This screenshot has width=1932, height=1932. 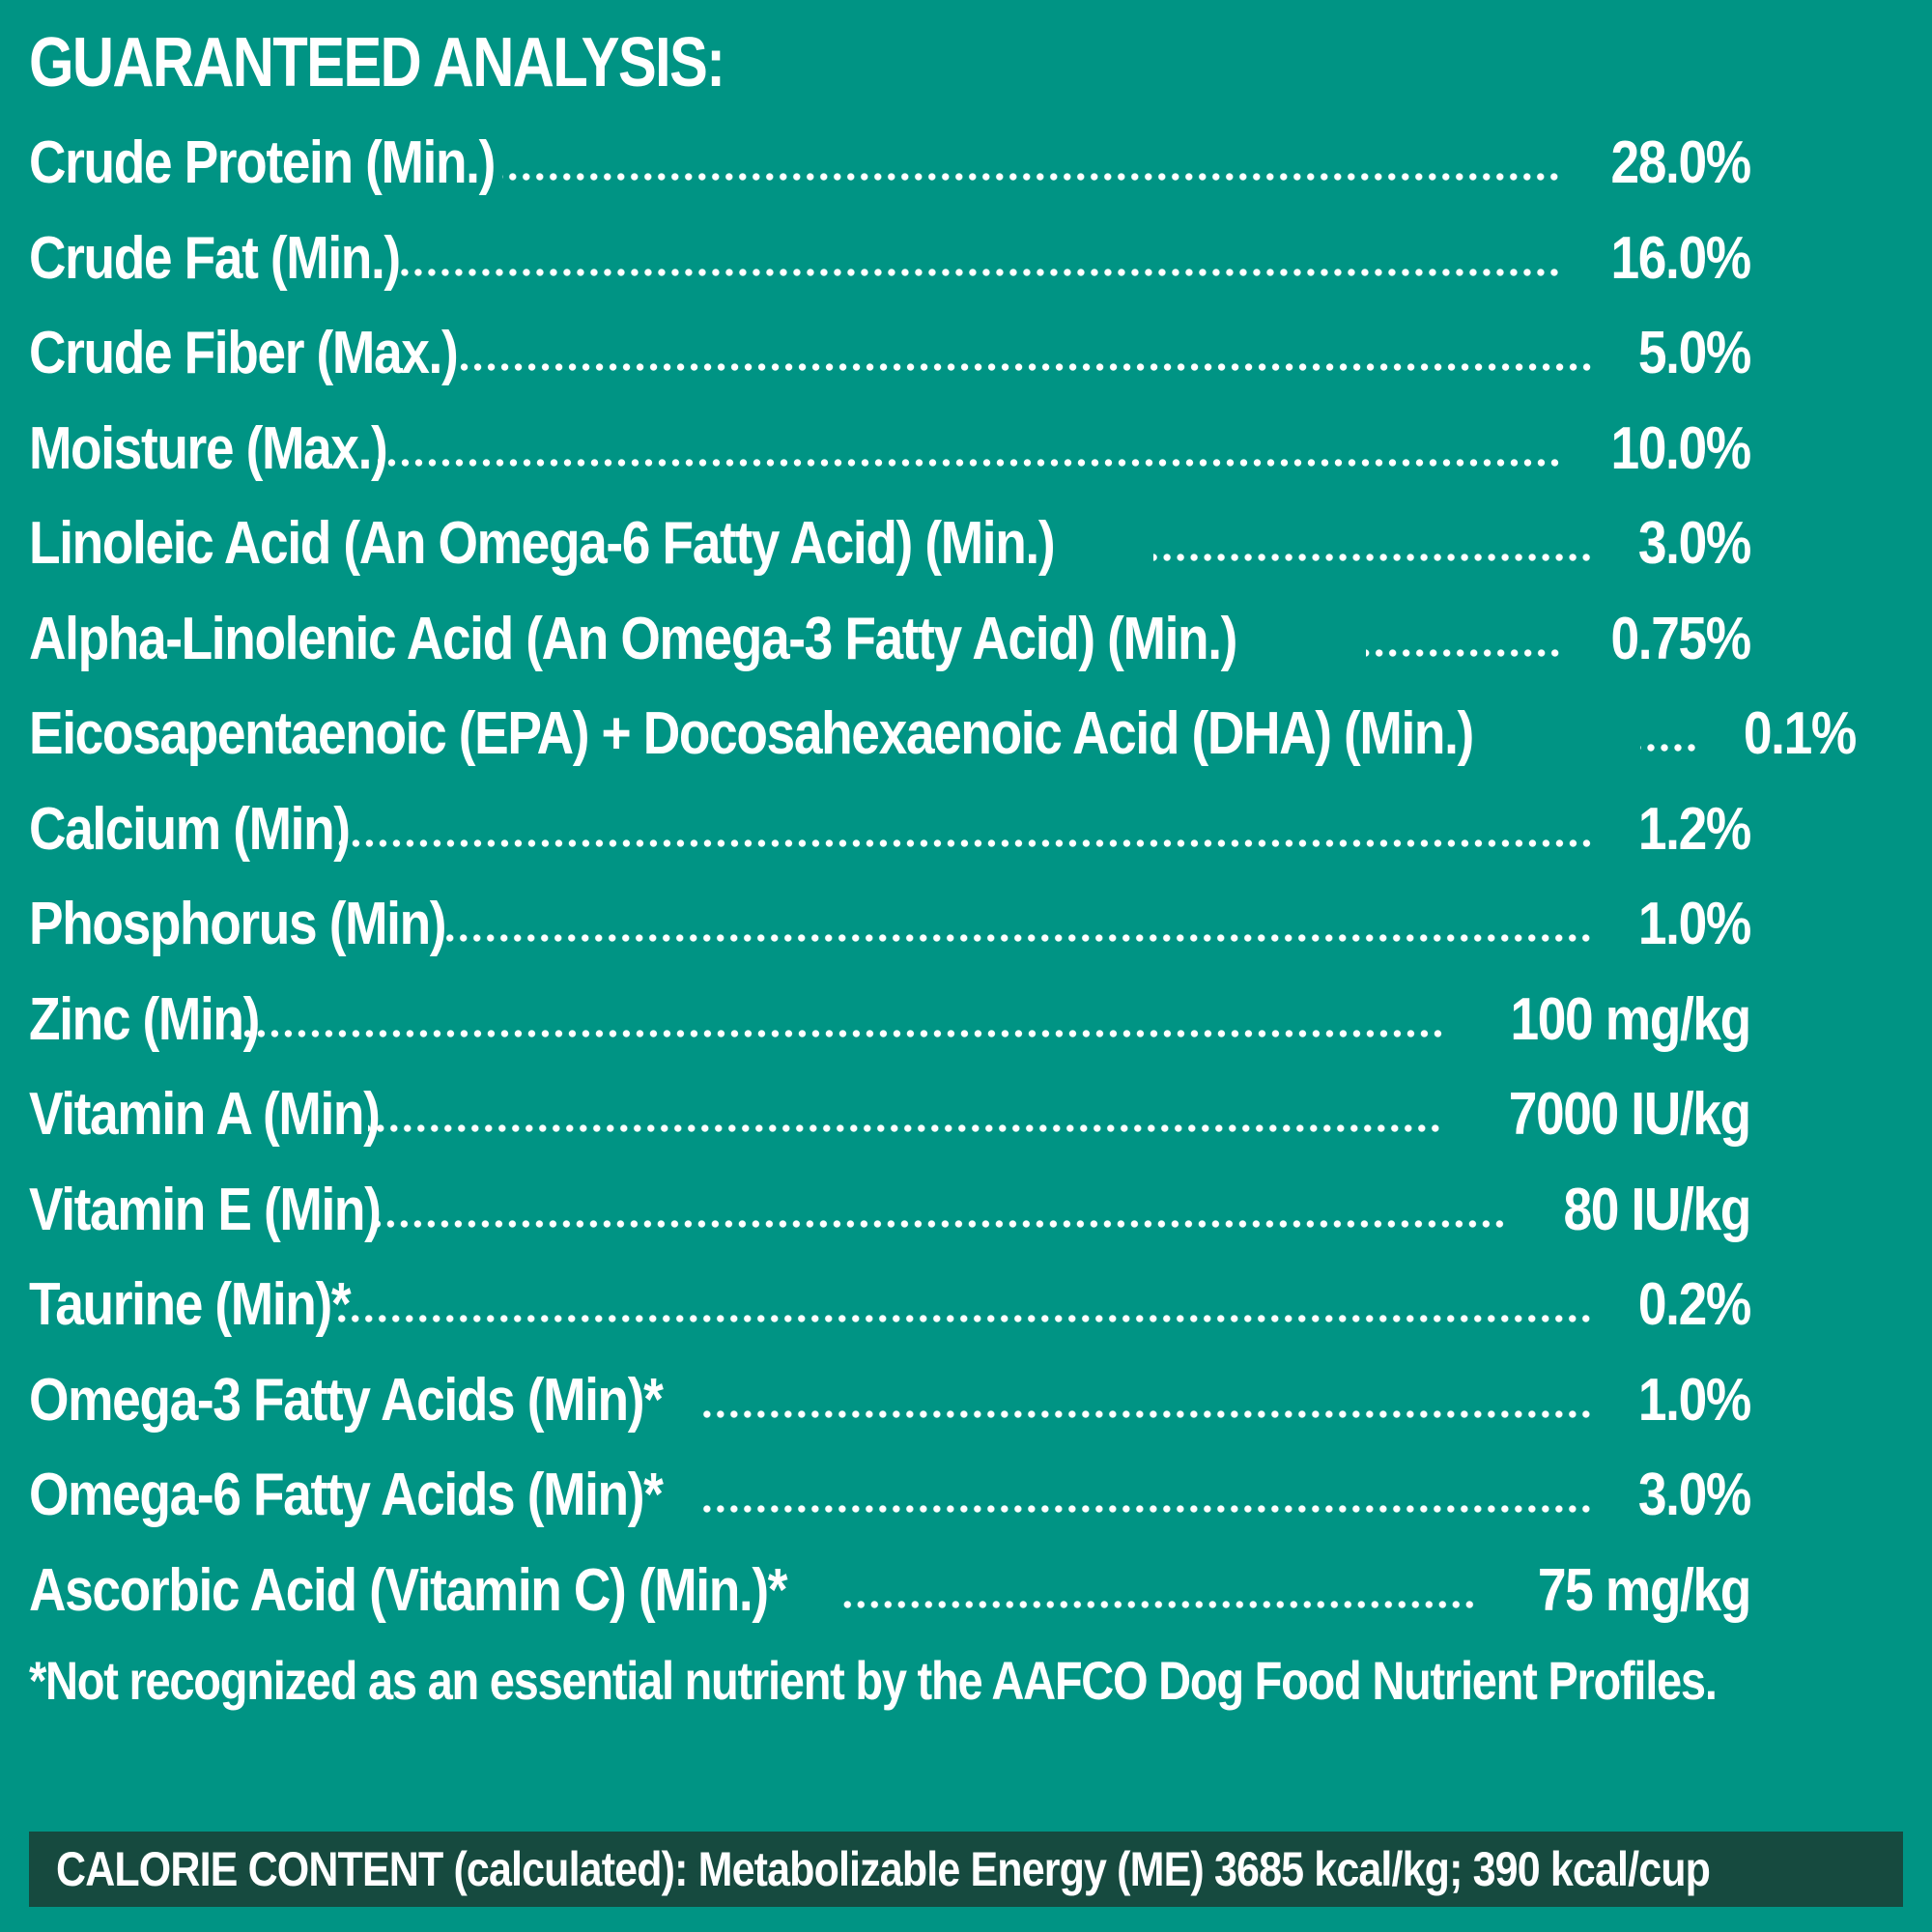 What do you see at coordinates (890, 354) in the screenshot?
I see `analysis-row: Crude Fiber (Max.) 5.0%` at bounding box center [890, 354].